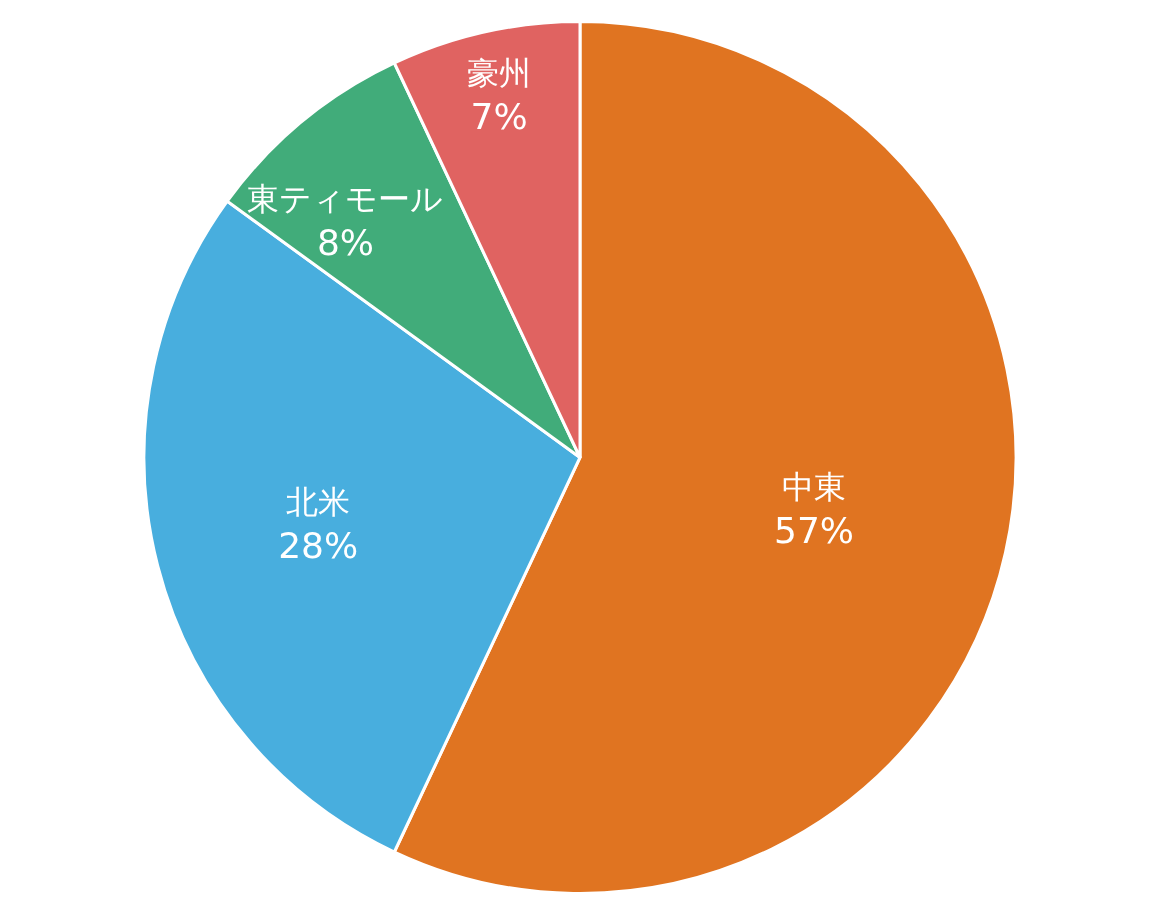  What do you see at coordinates (318, 501) in the screenshot?
I see `slice-label: 北米` at bounding box center [318, 501].